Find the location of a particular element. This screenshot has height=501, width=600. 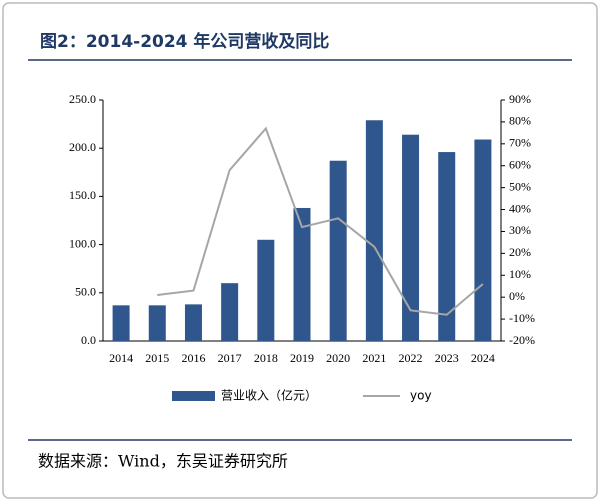

y-tick-label: 100.0 is located at coordinates (82, 243).